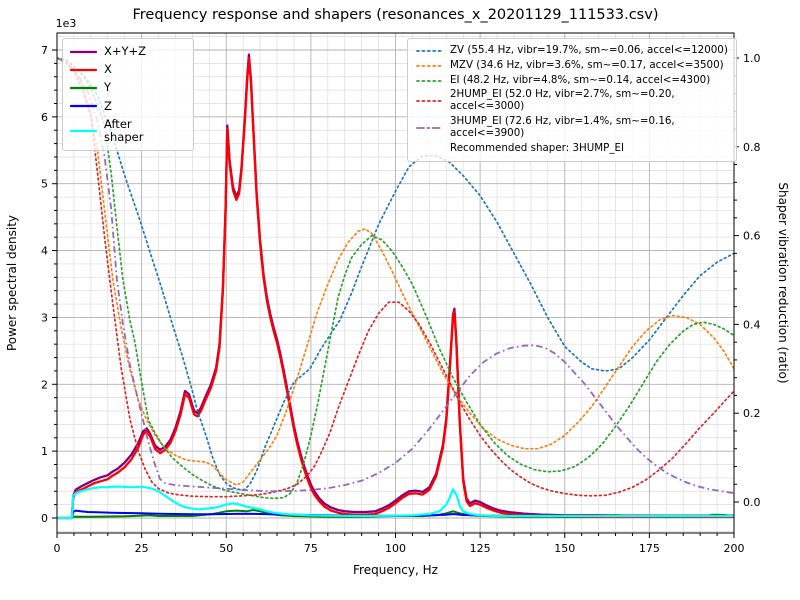 The height and width of the screenshot is (600, 800). Describe the element at coordinates (83, 131) in the screenshot. I see `legend-line-sample-after-shaper` at that location.